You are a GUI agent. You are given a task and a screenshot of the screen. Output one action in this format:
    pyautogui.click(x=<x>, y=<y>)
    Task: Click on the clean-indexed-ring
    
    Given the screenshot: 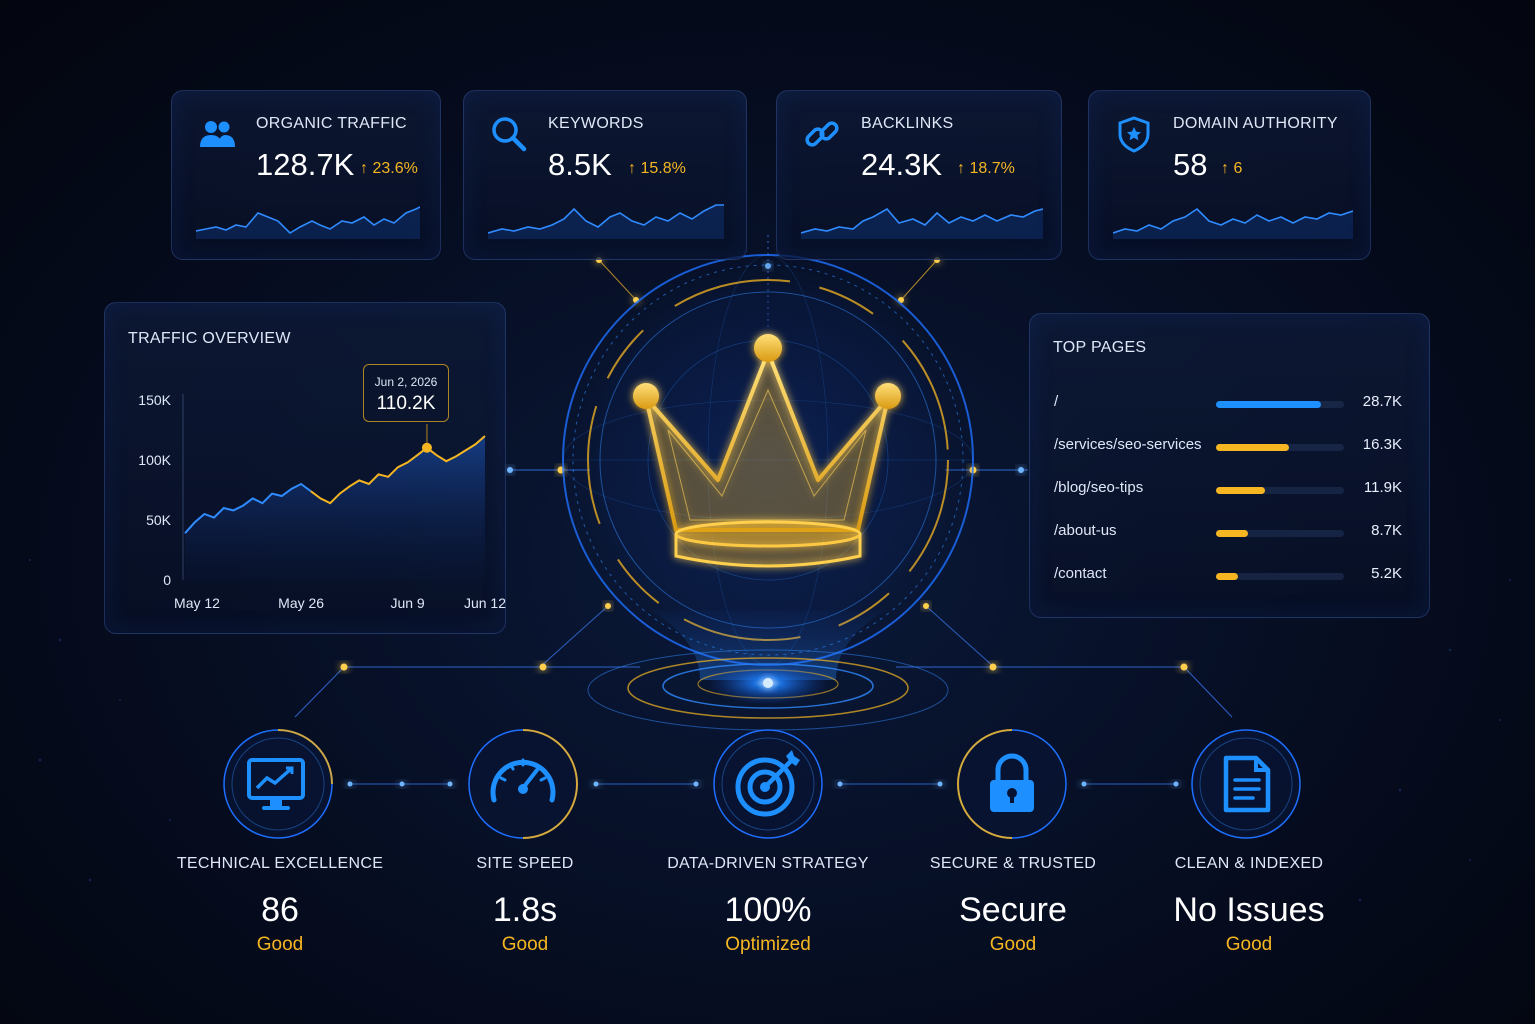 What is the action you would take?
    pyautogui.click(x=1246, y=784)
    